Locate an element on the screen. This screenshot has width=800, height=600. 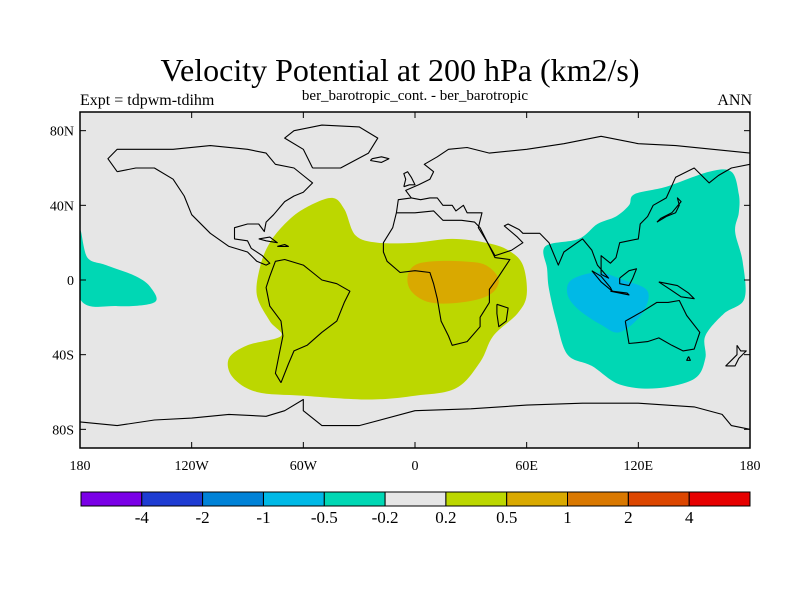
colorbar-label: -0.5 is located at coordinates (324, 517).